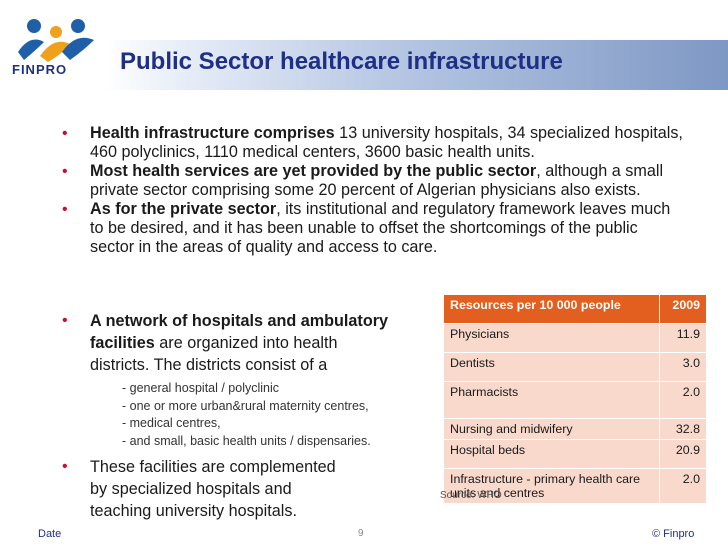 The height and width of the screenshot is (546, 728). I want to click on subitem: - medical centres,, so click(171, 423).